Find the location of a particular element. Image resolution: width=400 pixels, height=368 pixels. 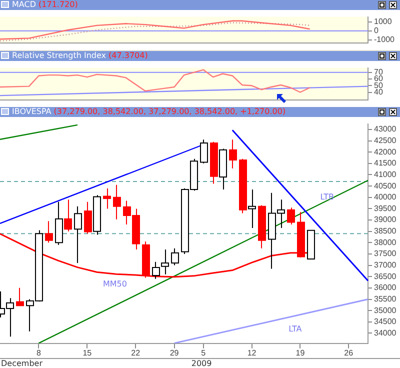

x-tick-label: 15 is located at coordinates (87, 353).